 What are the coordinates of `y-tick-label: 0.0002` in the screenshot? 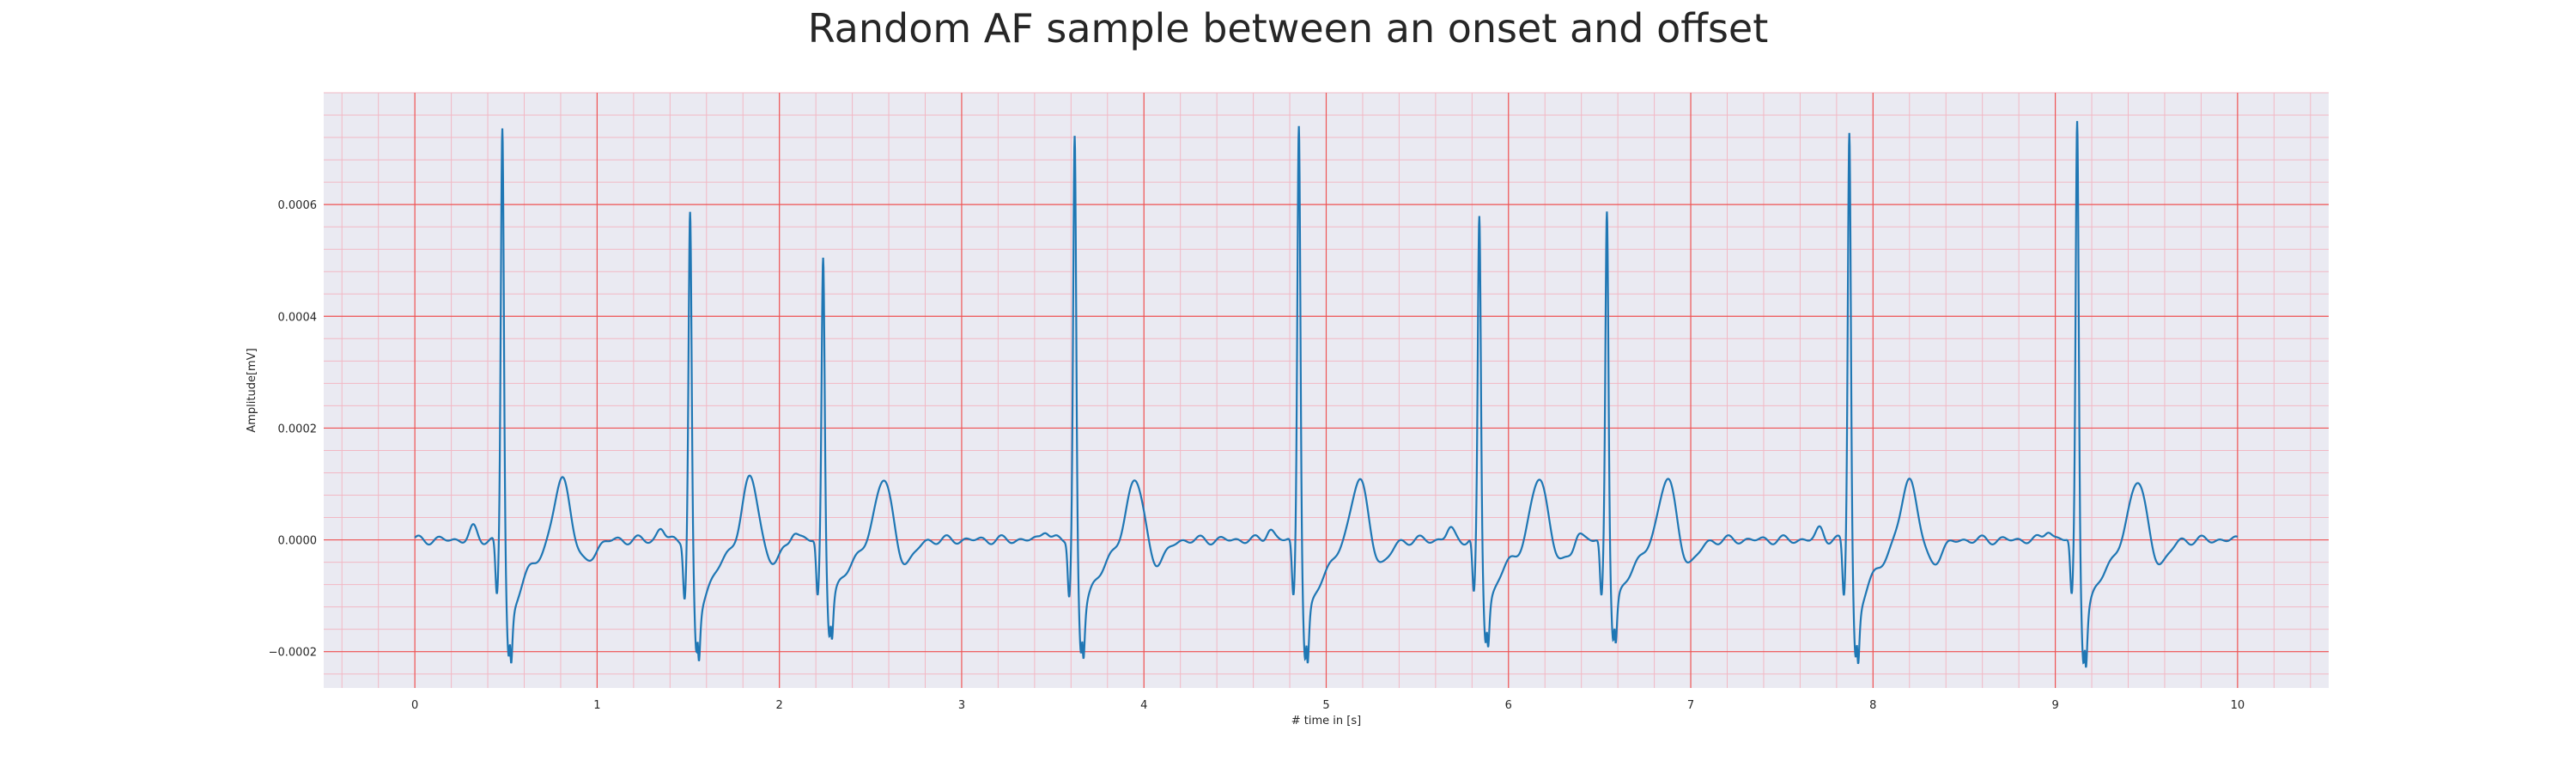 It's located at (298, 429).